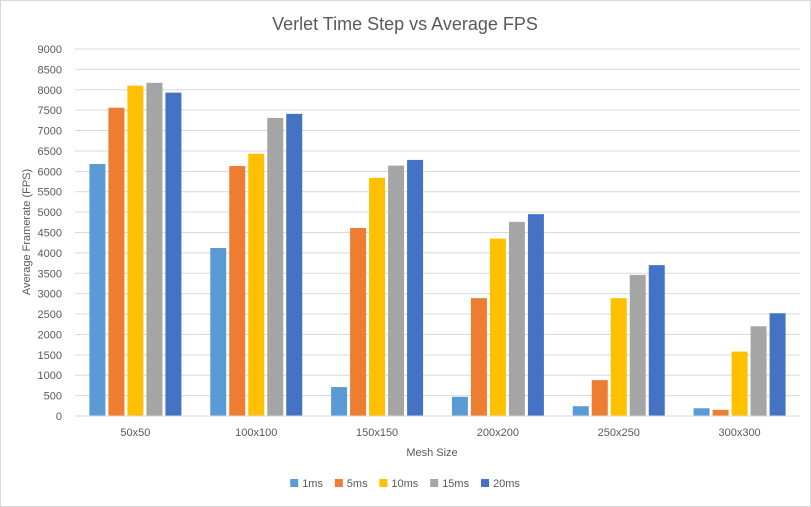  What do you see at coordinates (50, 172) in the screenshot?
I see `y-tick-label: 6000` at bounding box center [50, 172].